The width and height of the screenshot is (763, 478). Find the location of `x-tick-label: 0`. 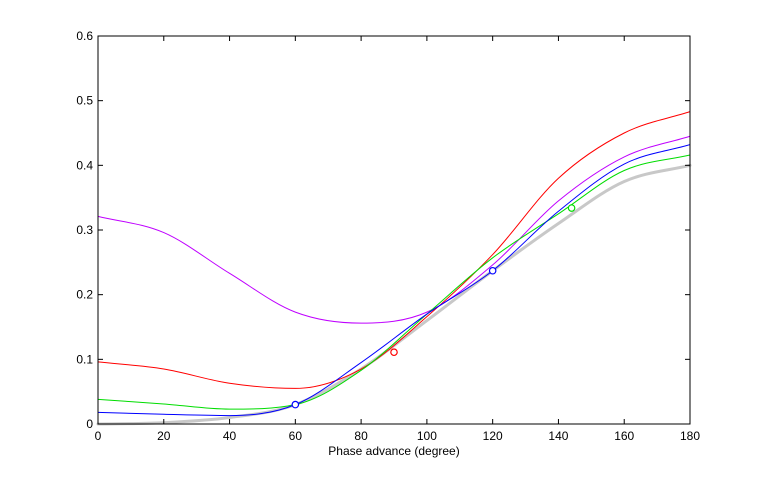

x-tick-label: 0 is located at coordinates (98, 436).